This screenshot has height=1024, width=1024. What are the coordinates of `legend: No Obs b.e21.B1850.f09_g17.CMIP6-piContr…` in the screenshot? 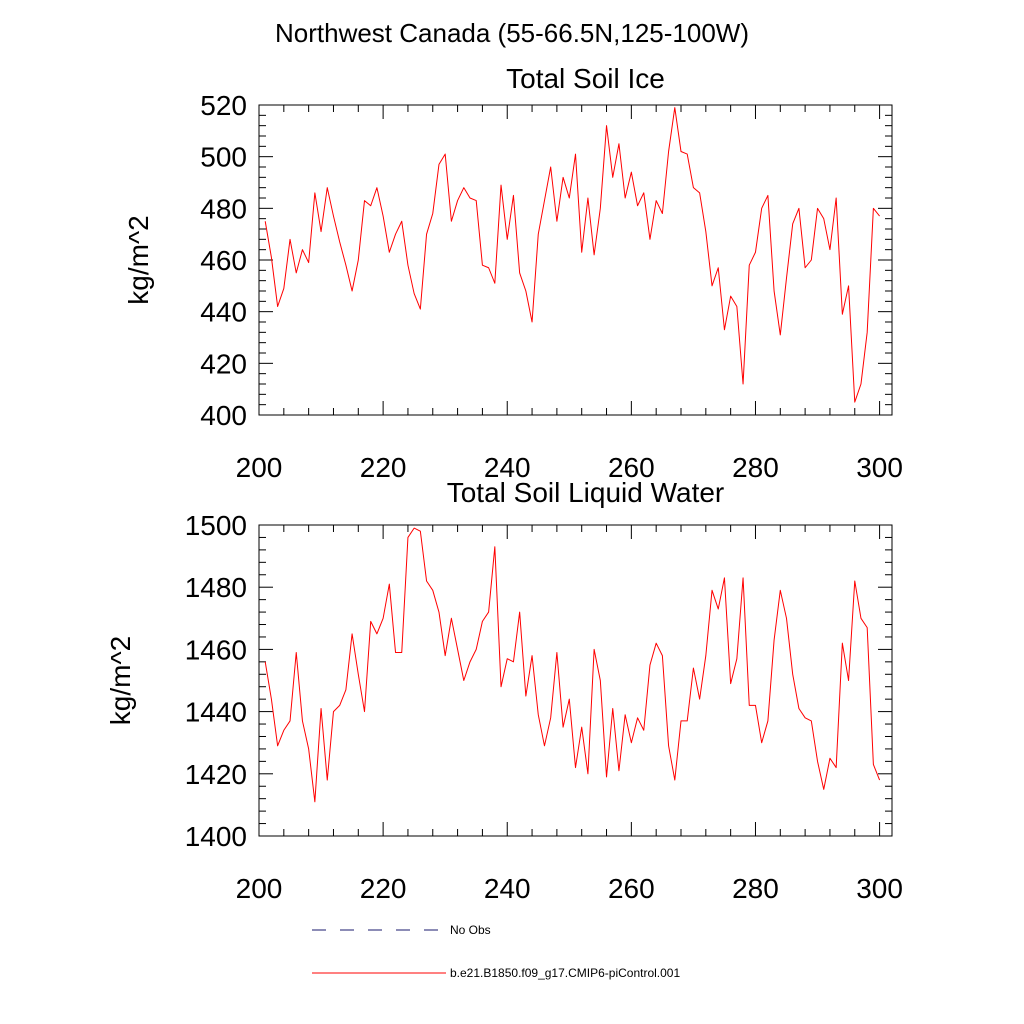 It's located at (496, 951).